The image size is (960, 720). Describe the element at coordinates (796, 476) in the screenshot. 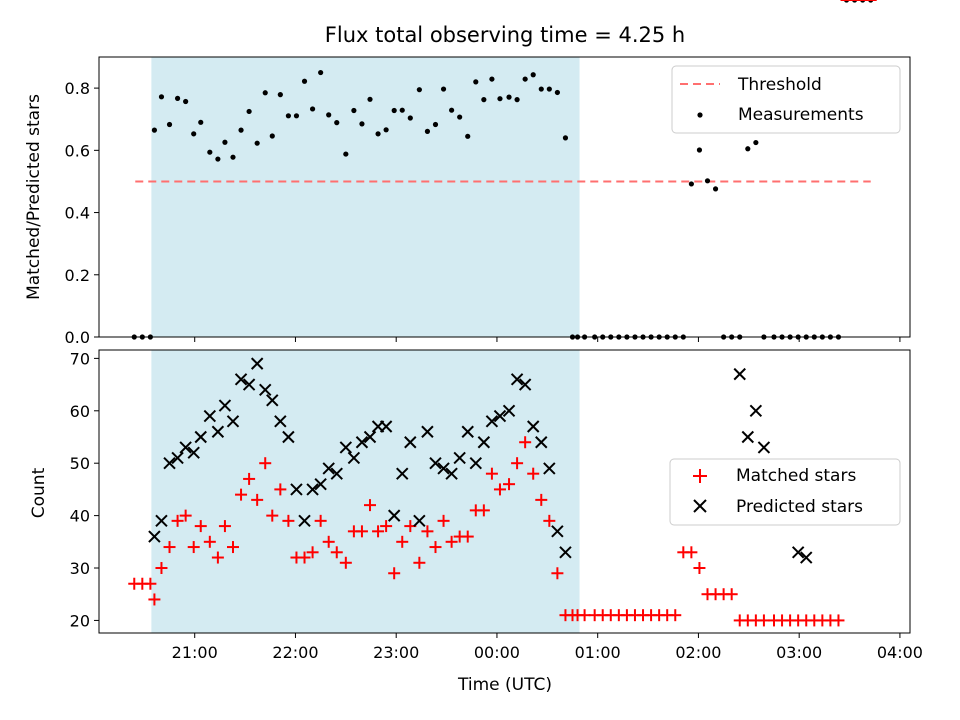

I see `matched-legend-label: Matched stars` at that location.